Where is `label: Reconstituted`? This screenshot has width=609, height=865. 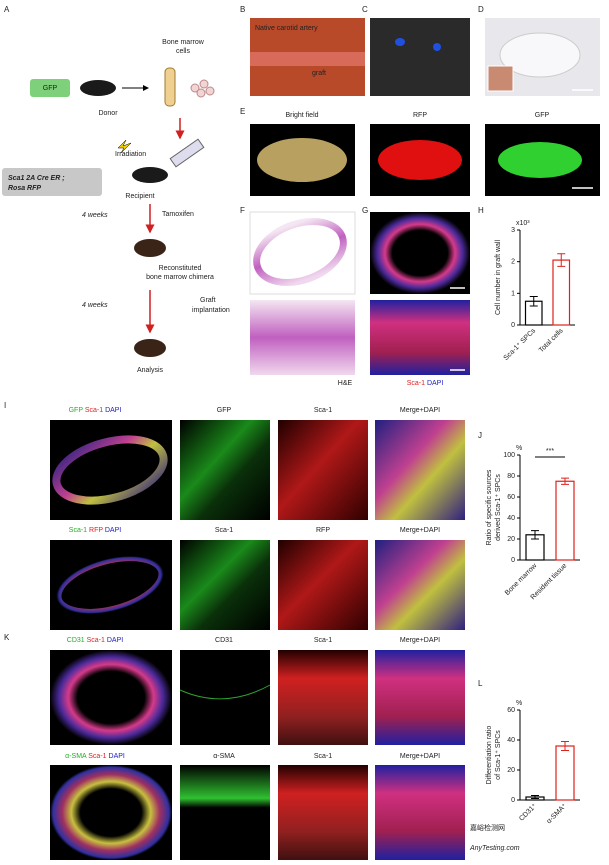 label: Reconstituted is located at coordinates (180, 268).